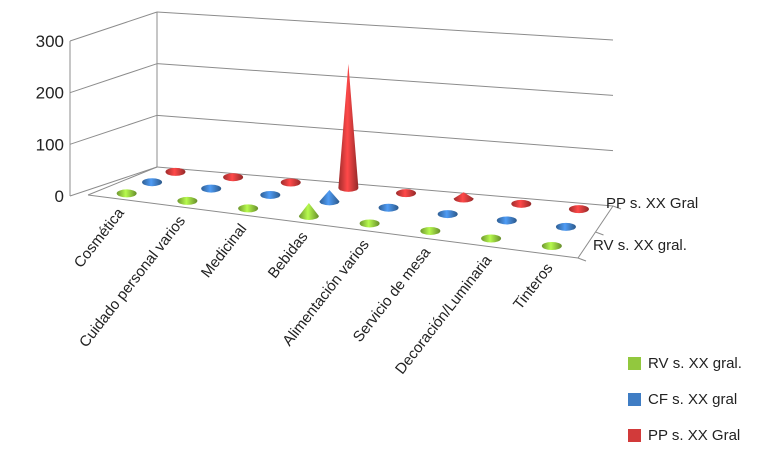 The height and width of the screenshot is (464, 772). What do you see at coordinates (640, 245) in the screenshot?
I see `depth-label-1: RV s. XX gral.` at bounding box center [640, 245].